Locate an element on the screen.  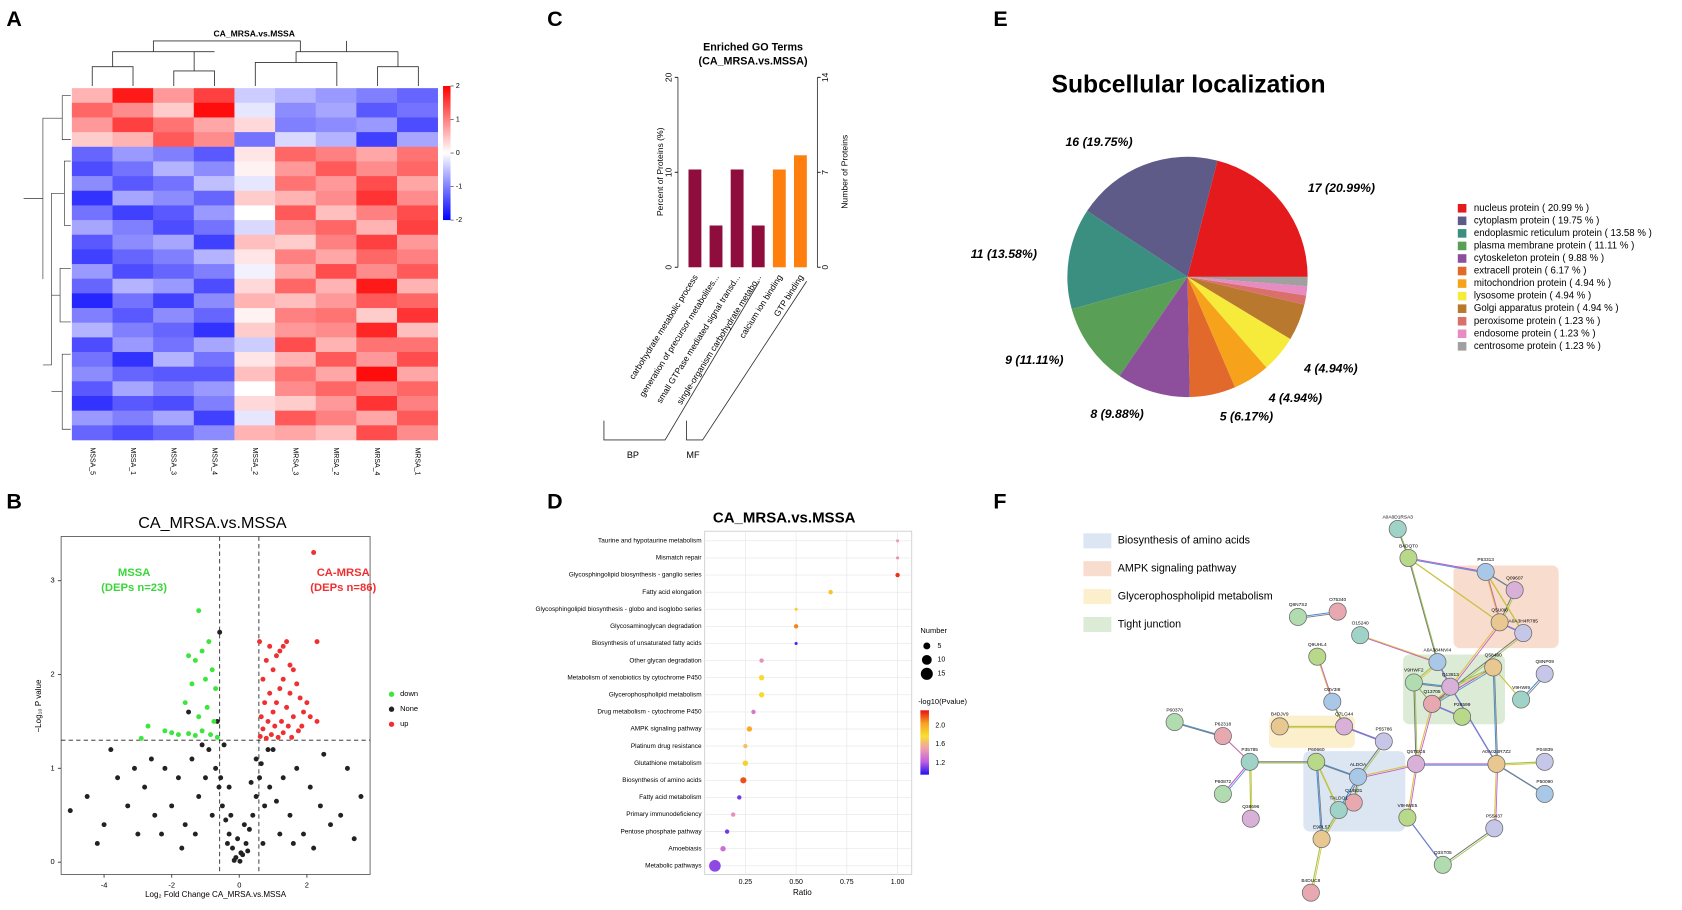
heatmap-title: CA_MRSA.vs.MSSA is located at coordinates (254, 34).